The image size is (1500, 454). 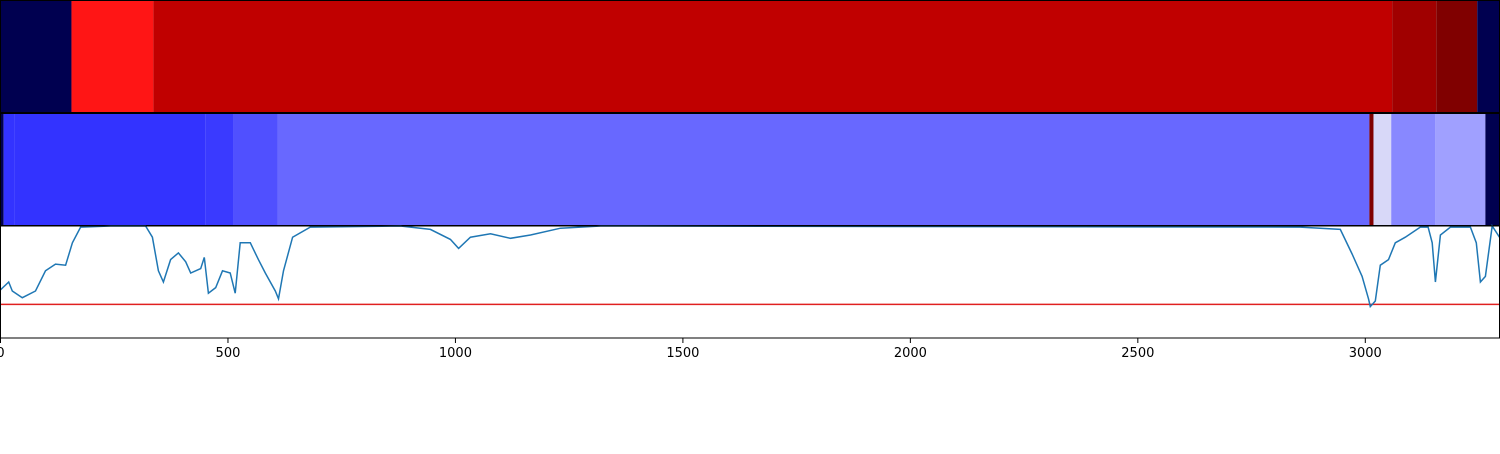 What do you see at coordinates (1365, 353) in the screenshot?
I see `x-tick-label: 3000` at bounding box center [1365, 353].